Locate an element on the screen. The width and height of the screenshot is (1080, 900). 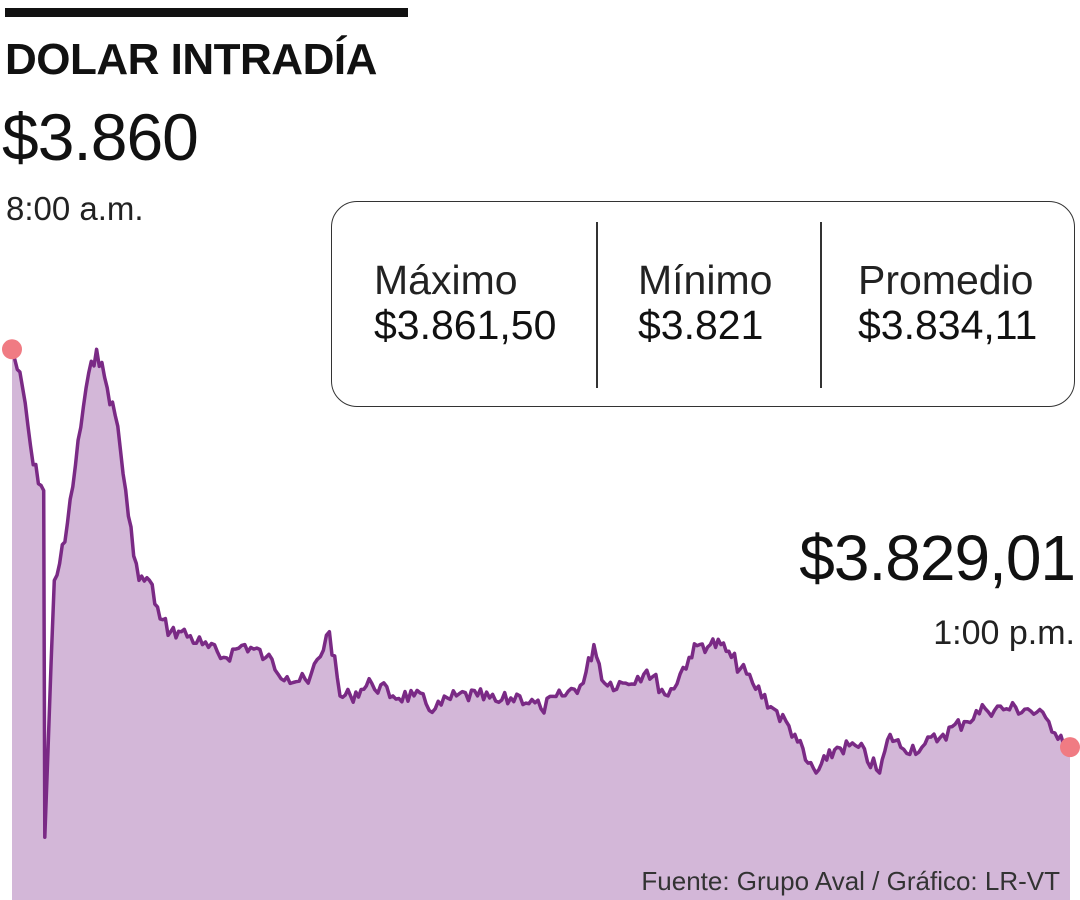
stat-value: $3.821 is located at coordinates (701, 325).